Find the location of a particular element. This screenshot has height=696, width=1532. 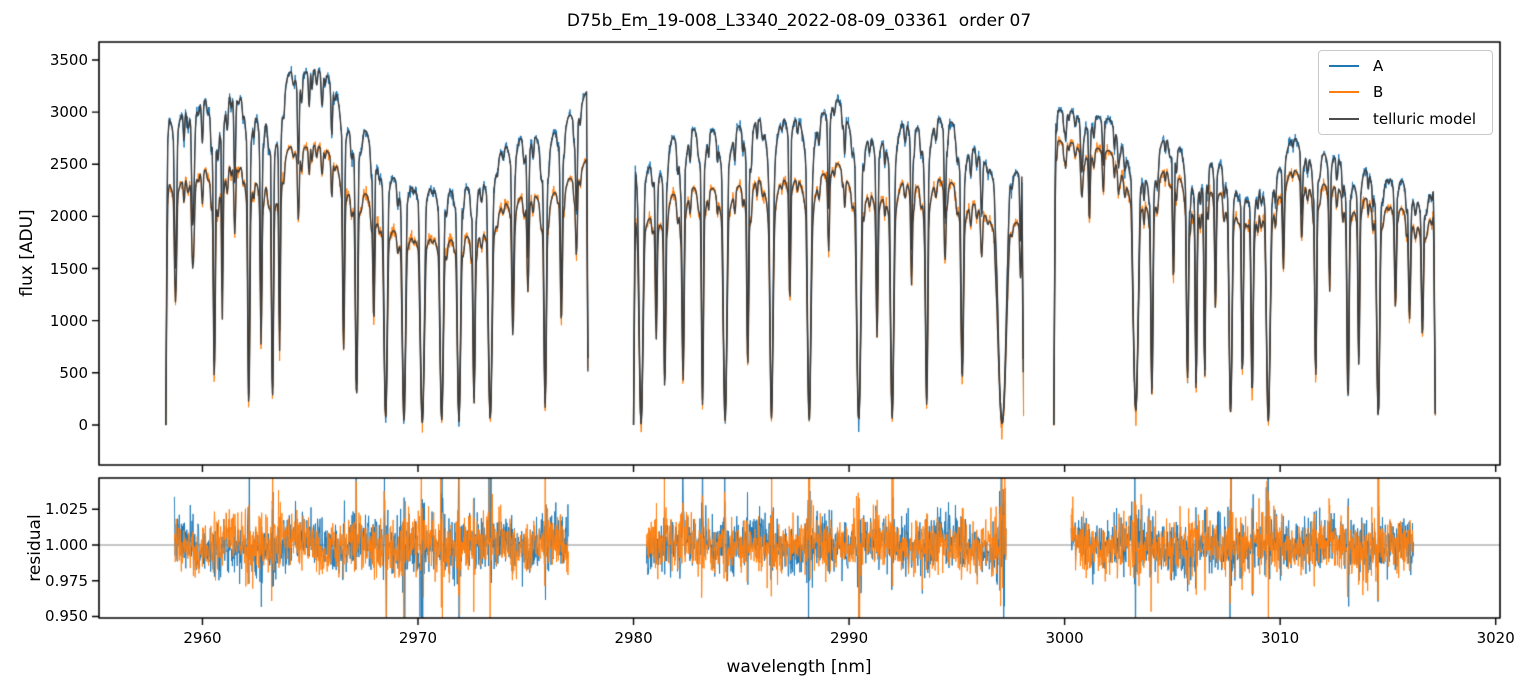

x-tick-label: 2990 is located at coordinates (849, 638).